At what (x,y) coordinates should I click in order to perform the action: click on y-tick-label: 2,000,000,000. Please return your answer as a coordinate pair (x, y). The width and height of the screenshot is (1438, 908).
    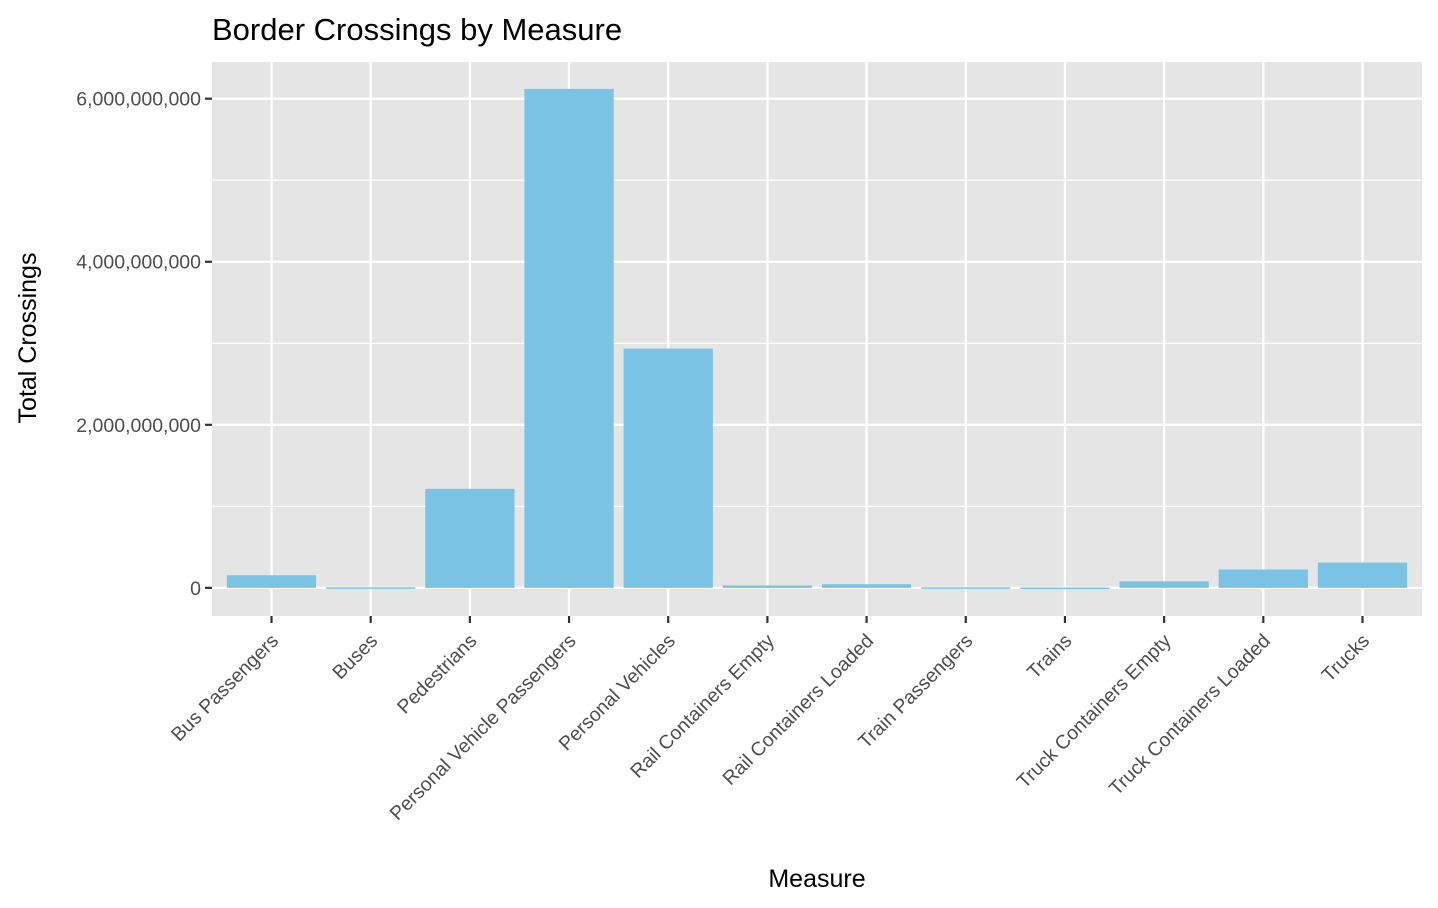
    Looking at the image, I should click on (138, 426).